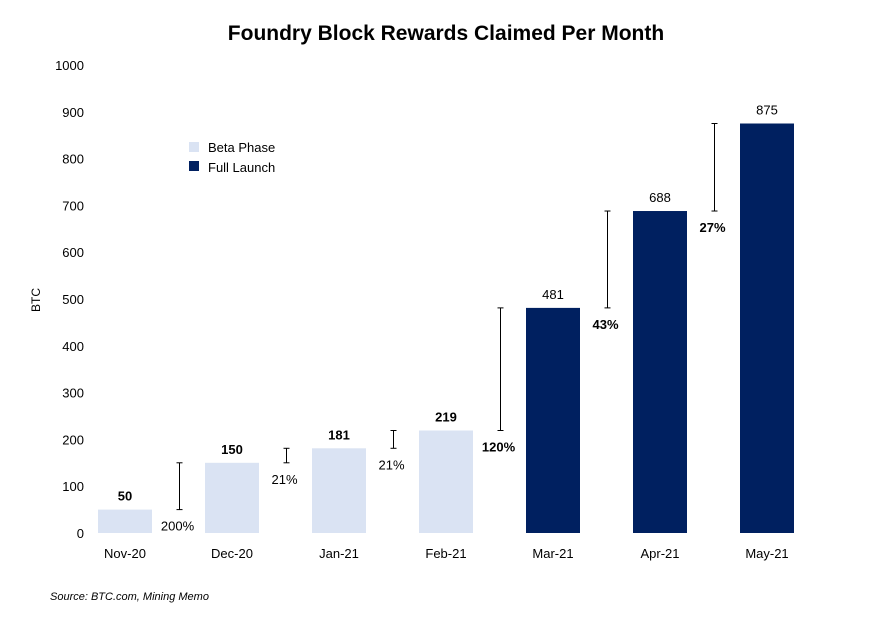 Image resolution: width=882 pixels, height=639 pixels. I want to click on x-tick-label: Feb-21, so click(445, 553).